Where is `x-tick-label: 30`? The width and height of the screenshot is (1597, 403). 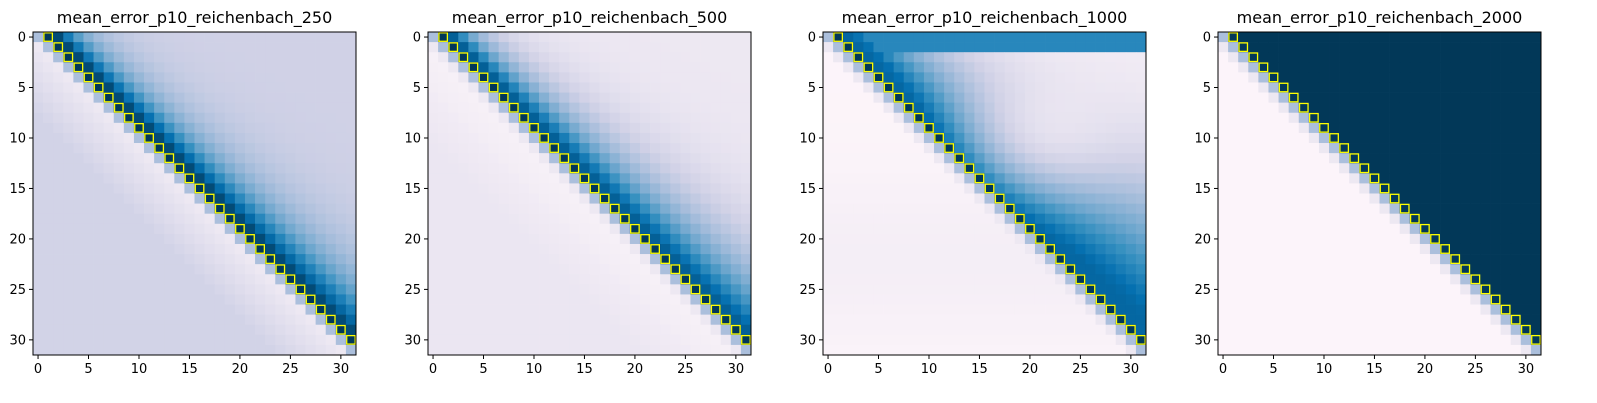 x-tick-label: 30 is located at coordinates (341, 369).